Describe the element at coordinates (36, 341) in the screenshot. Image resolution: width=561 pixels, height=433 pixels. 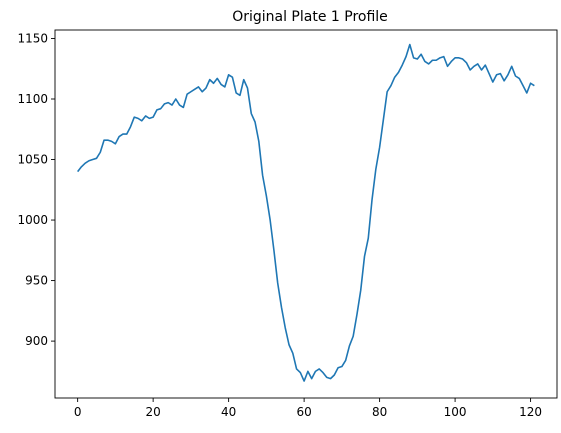
I see `y-tick-label: 900` at that location.